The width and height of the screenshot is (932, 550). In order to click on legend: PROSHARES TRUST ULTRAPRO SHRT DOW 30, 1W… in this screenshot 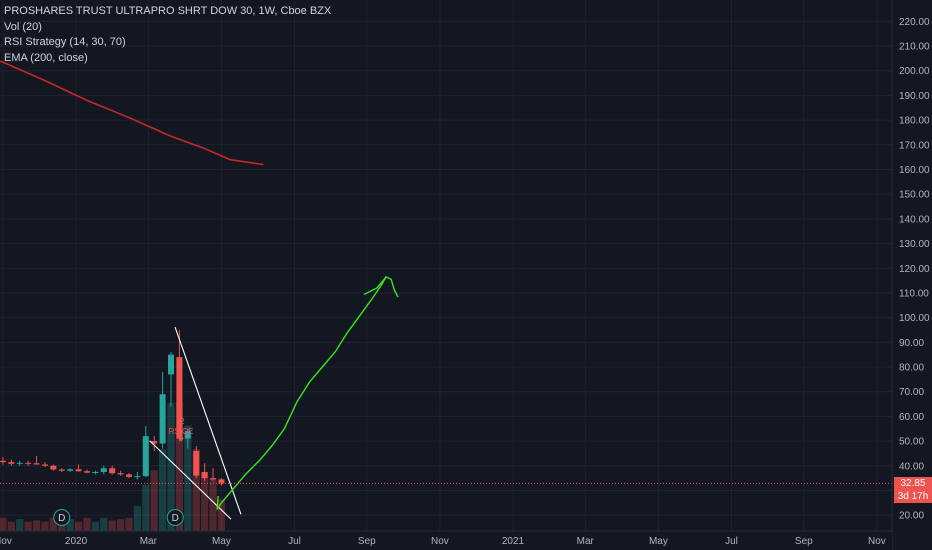, I will do `click(167, 35)`.